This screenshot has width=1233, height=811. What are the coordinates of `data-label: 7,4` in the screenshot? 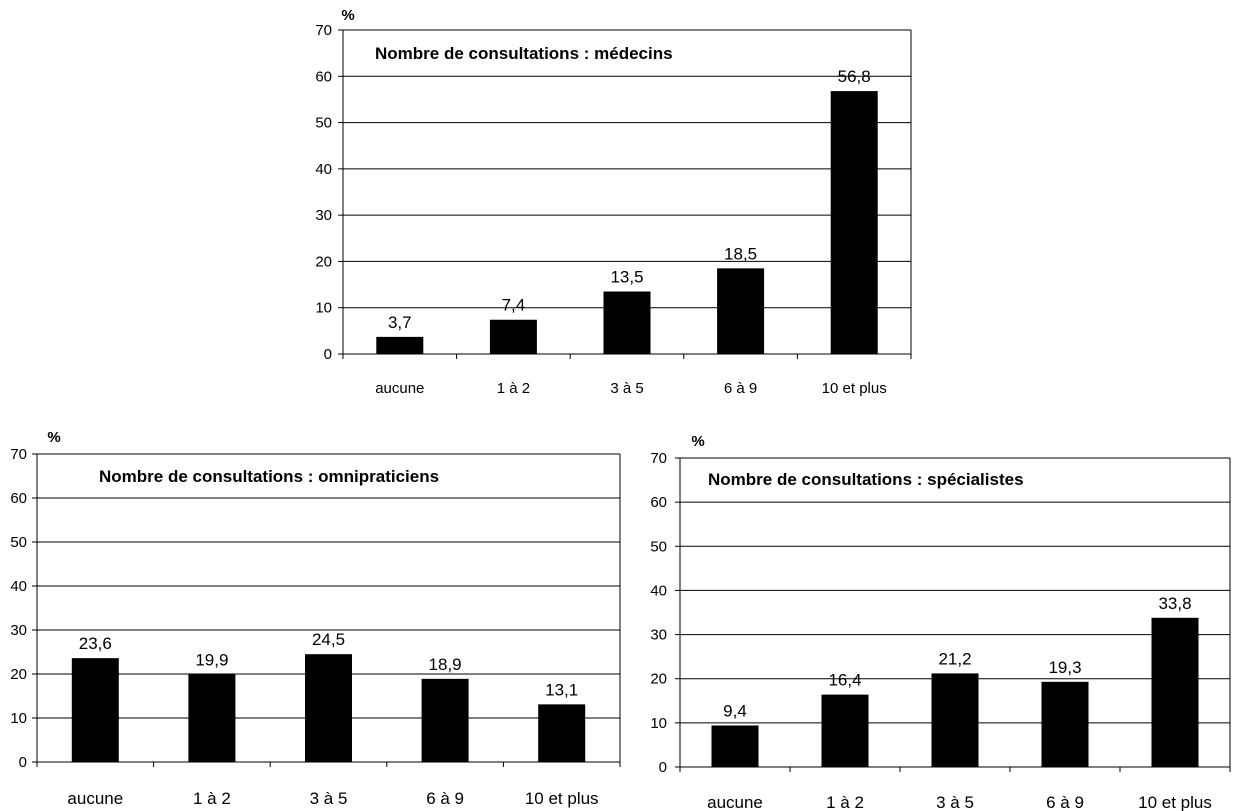 It's located at (514, 305).